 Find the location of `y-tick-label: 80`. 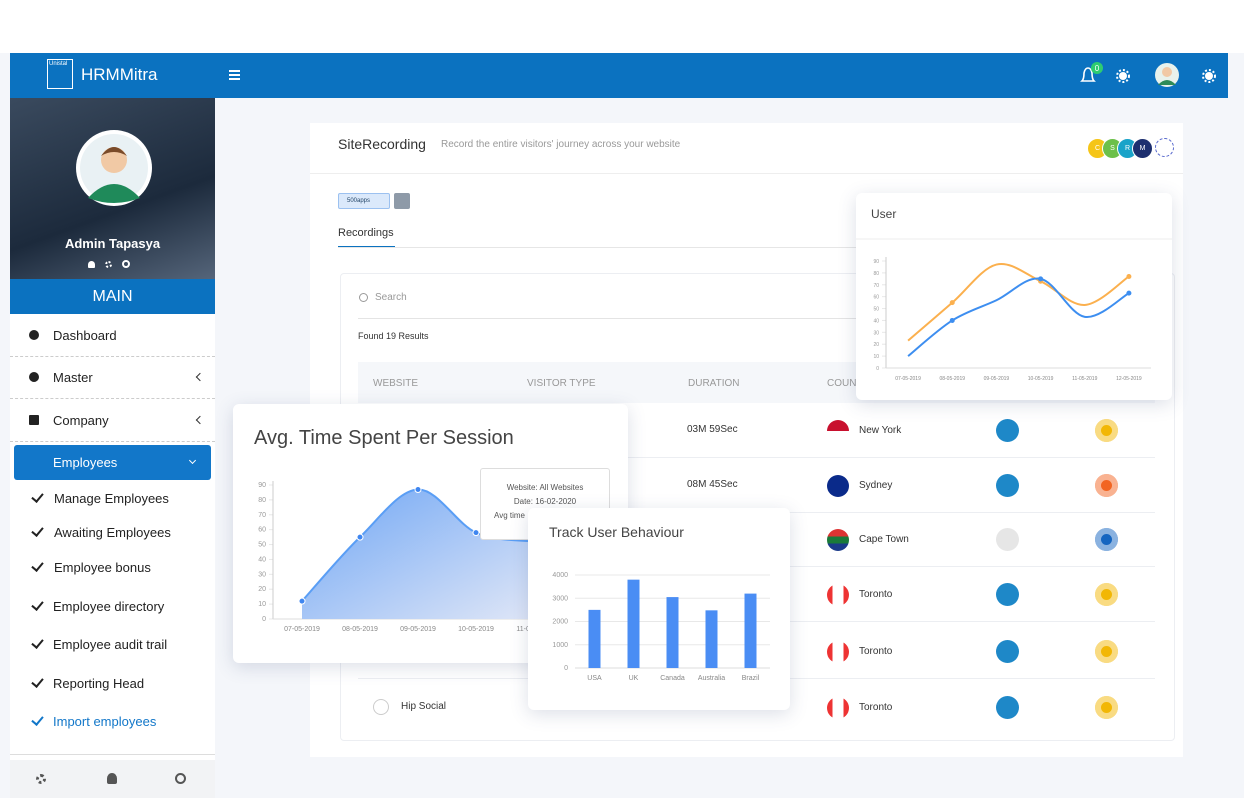

y-tick-label: 80 is located at coordinates (262, 500).